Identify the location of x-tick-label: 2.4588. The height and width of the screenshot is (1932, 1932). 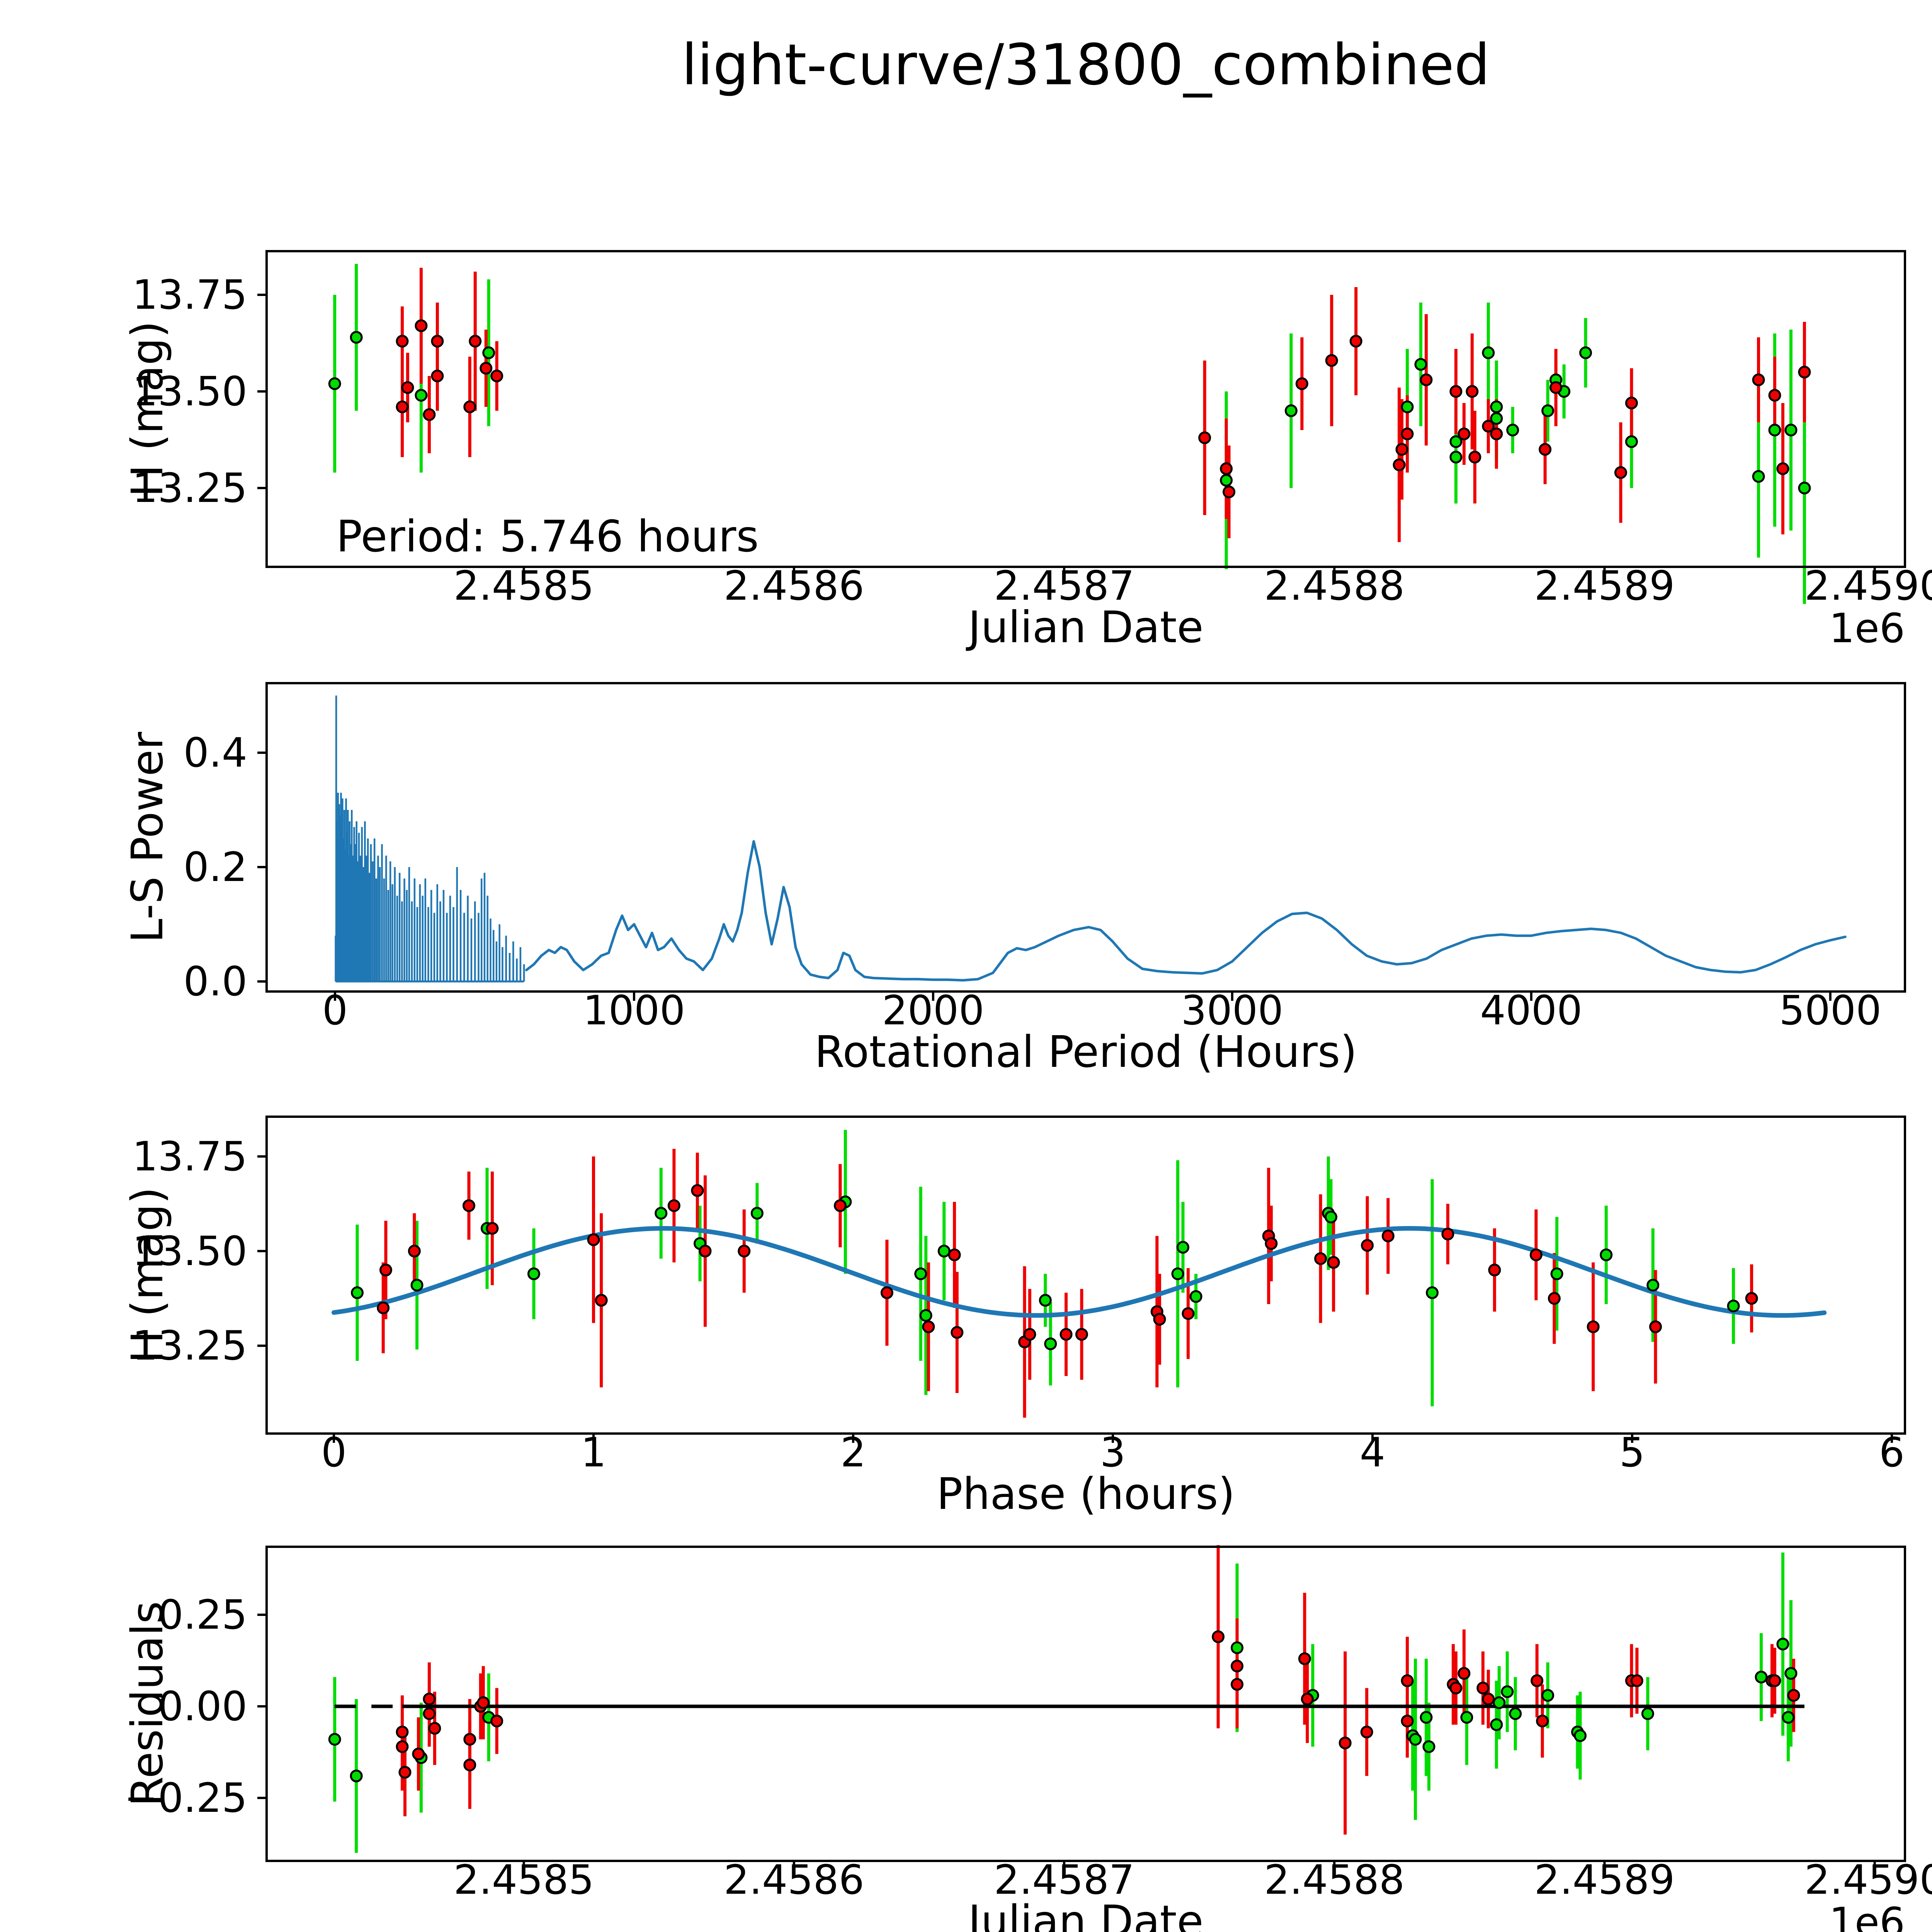
(1334, 1880).